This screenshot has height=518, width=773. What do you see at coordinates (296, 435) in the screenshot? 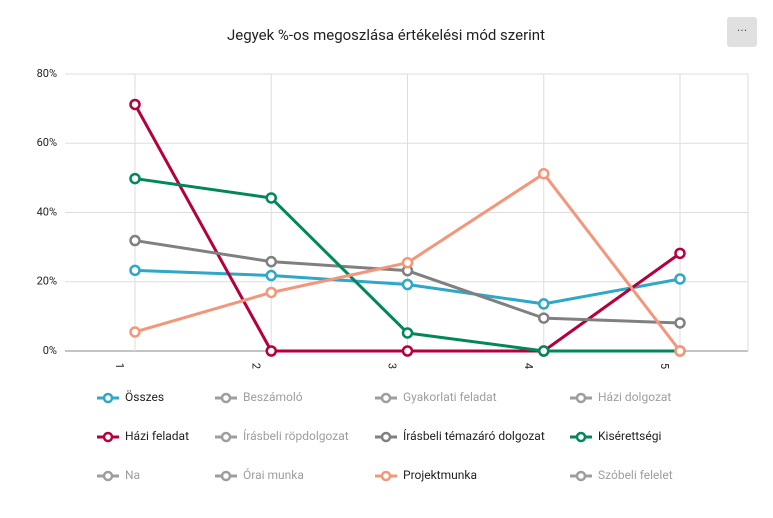
I see `legend-label: Írásbeli röpdolgozat` at bounding box center [296, 435].